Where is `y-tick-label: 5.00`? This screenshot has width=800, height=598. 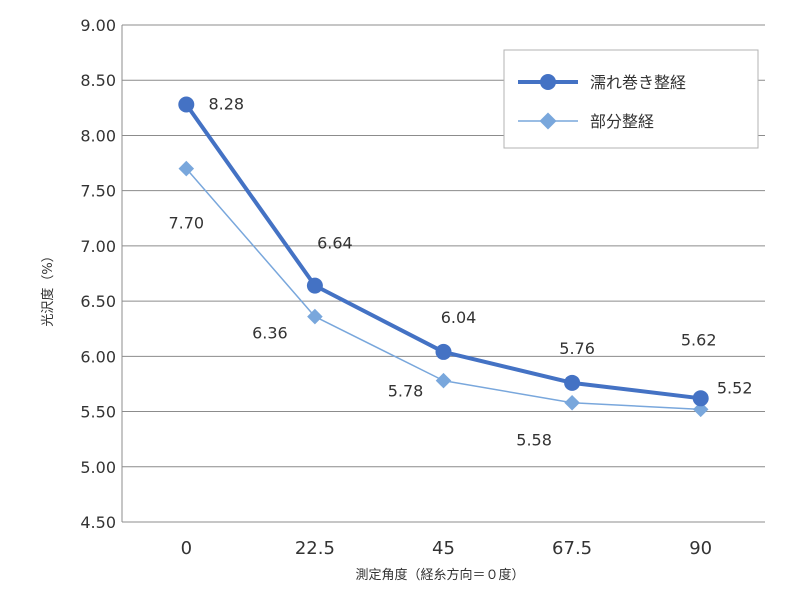
y-tick-label: 5.00 is located at coordinates (98, 467).